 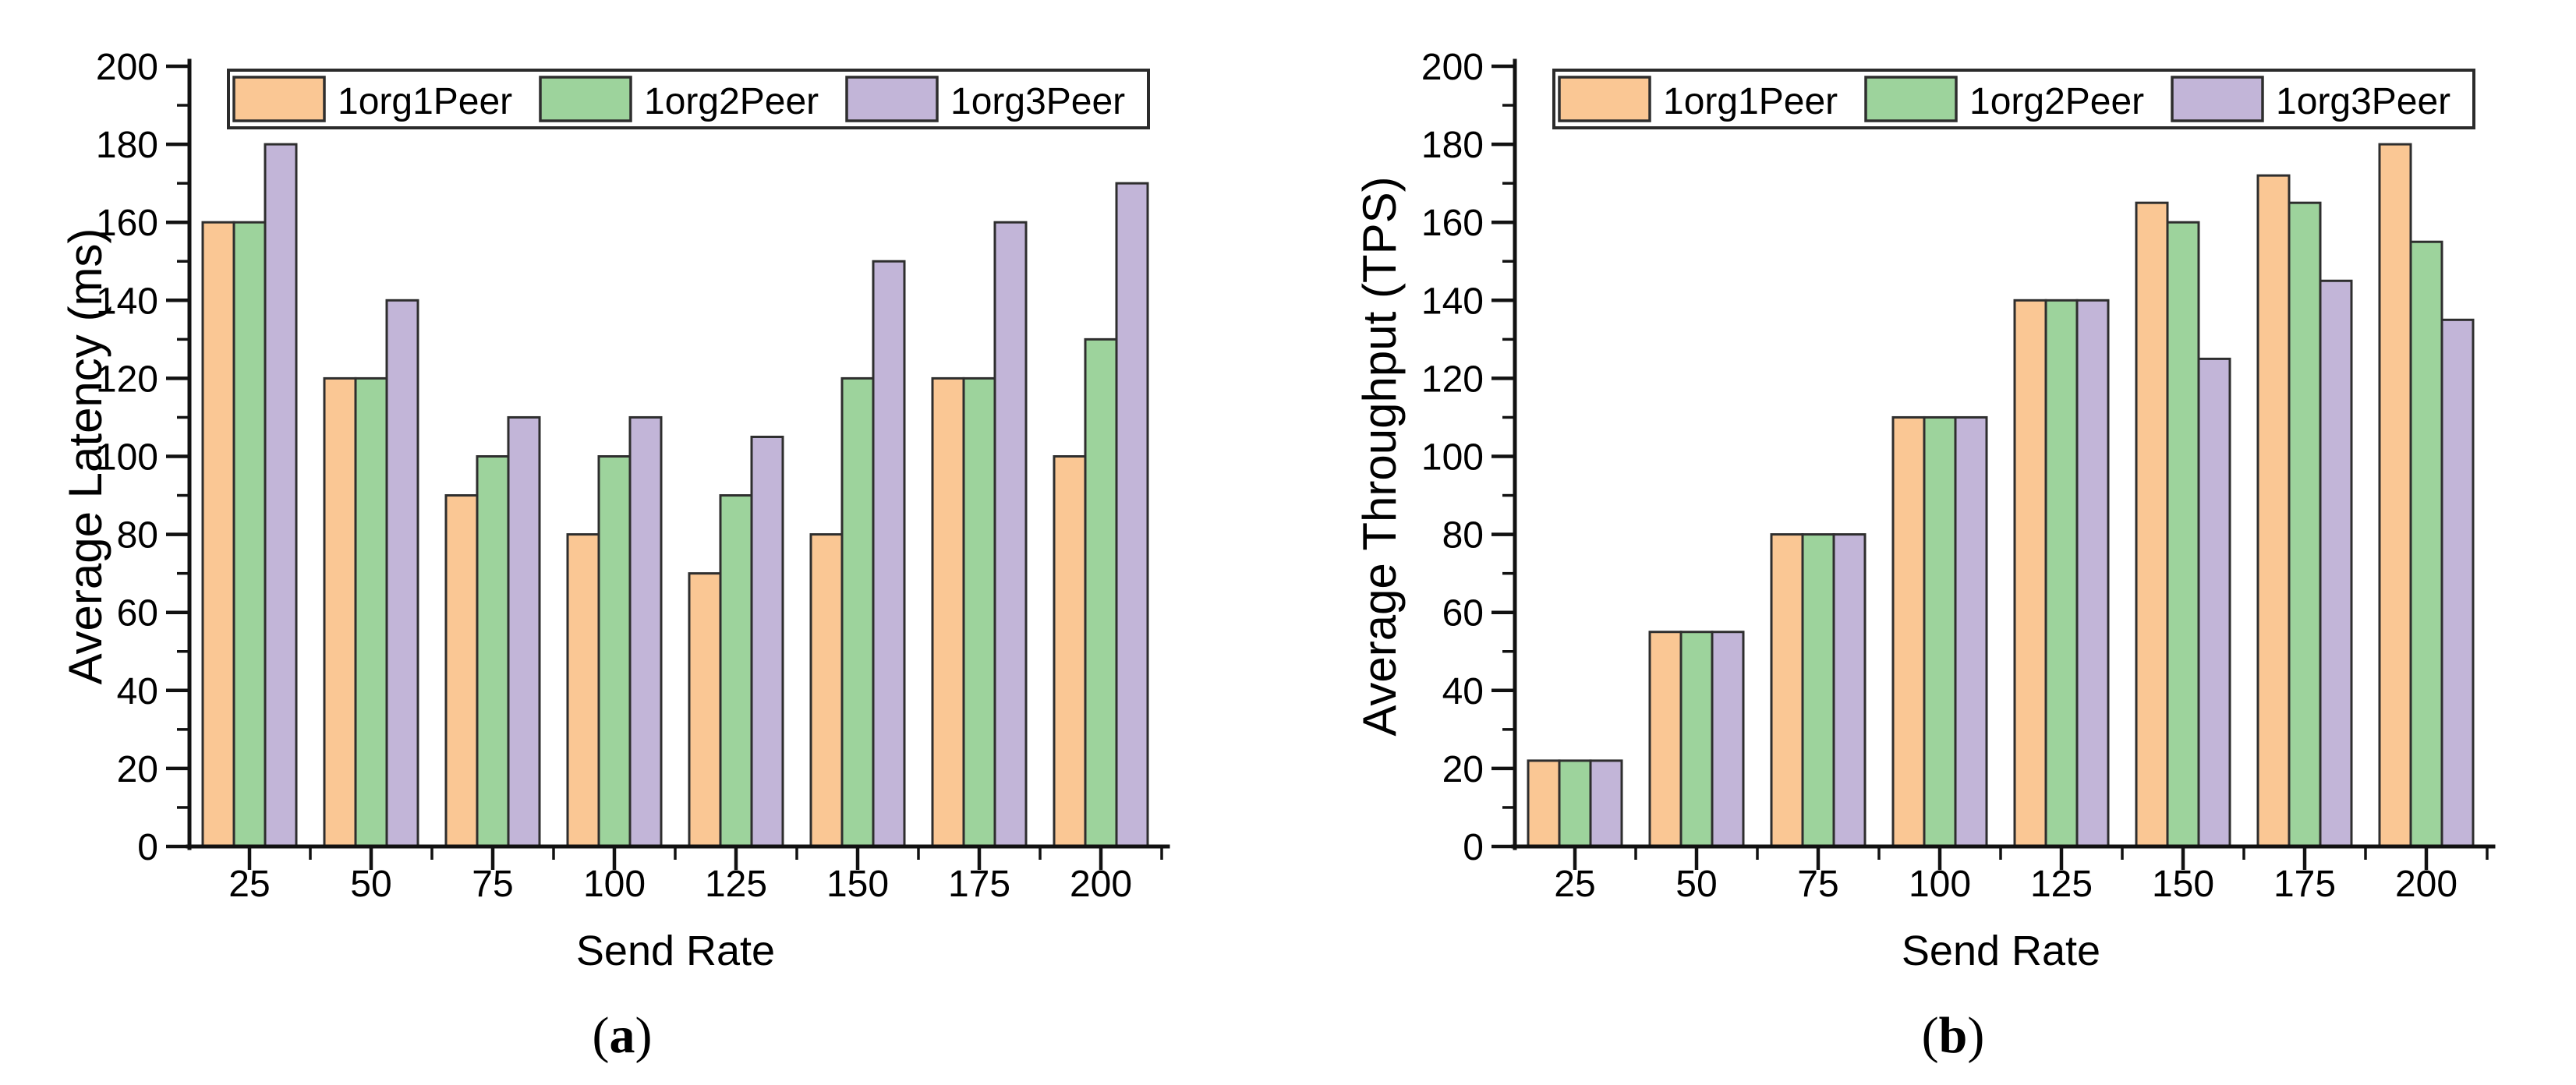 I want to click on caption-close-paren: ), so click(x=644, y=1035).